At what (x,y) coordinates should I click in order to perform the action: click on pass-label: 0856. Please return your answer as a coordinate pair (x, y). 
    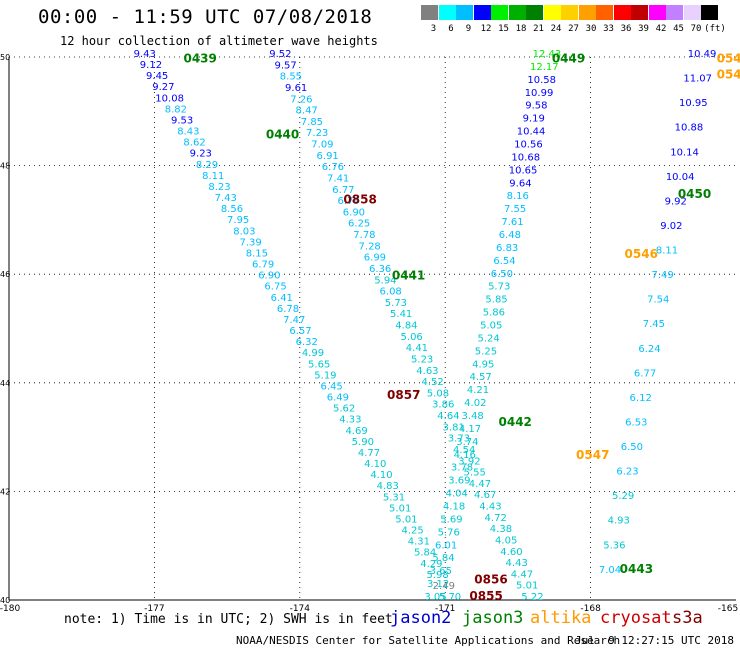
    Looking at the image, I should click on (490, 580).